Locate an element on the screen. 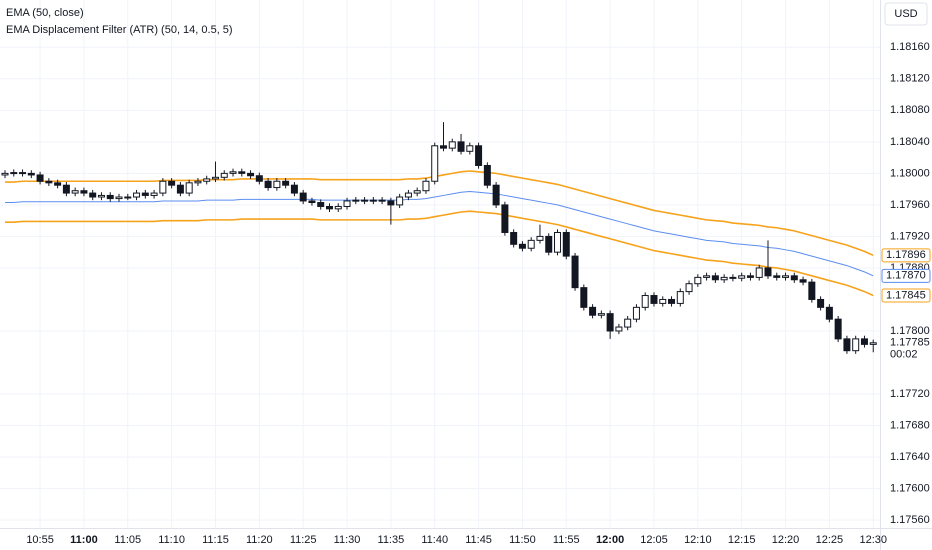 Image resolution: width=932 pixels, height=550 pixels. currency-box is located at coordinates (906, 14).